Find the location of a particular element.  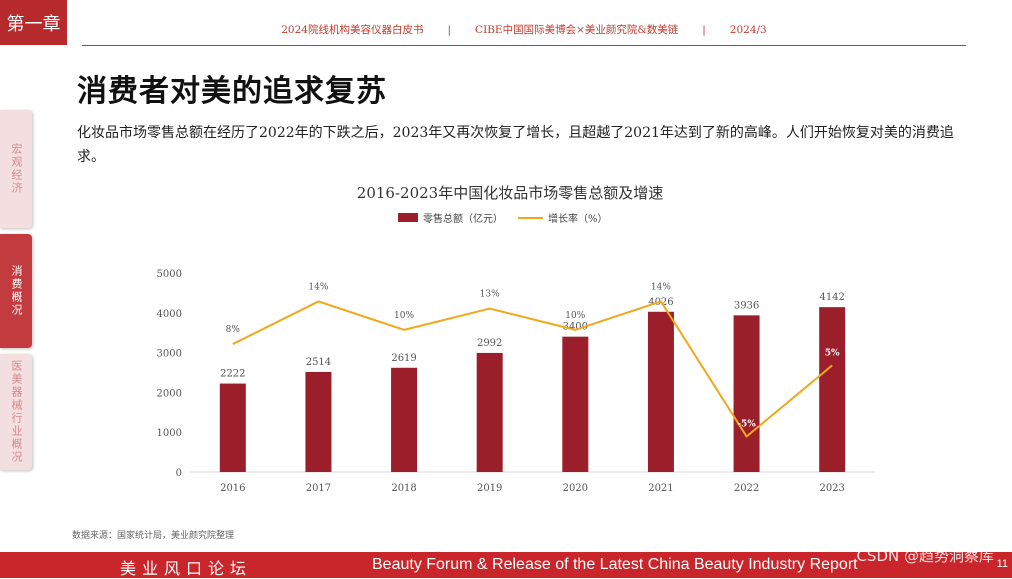

growth-rate-label: 8% is located at coordinates (233, 330).